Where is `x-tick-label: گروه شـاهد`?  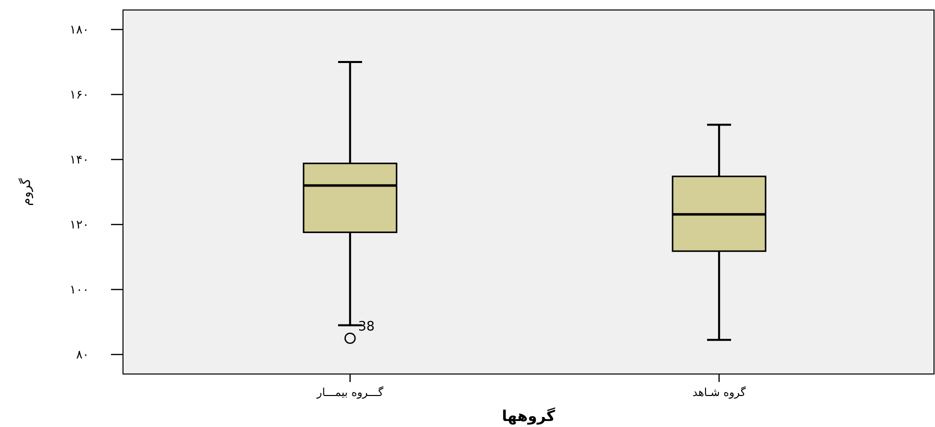 x-tick-label: گروه شـاهد is located at coordinates (719, 392).